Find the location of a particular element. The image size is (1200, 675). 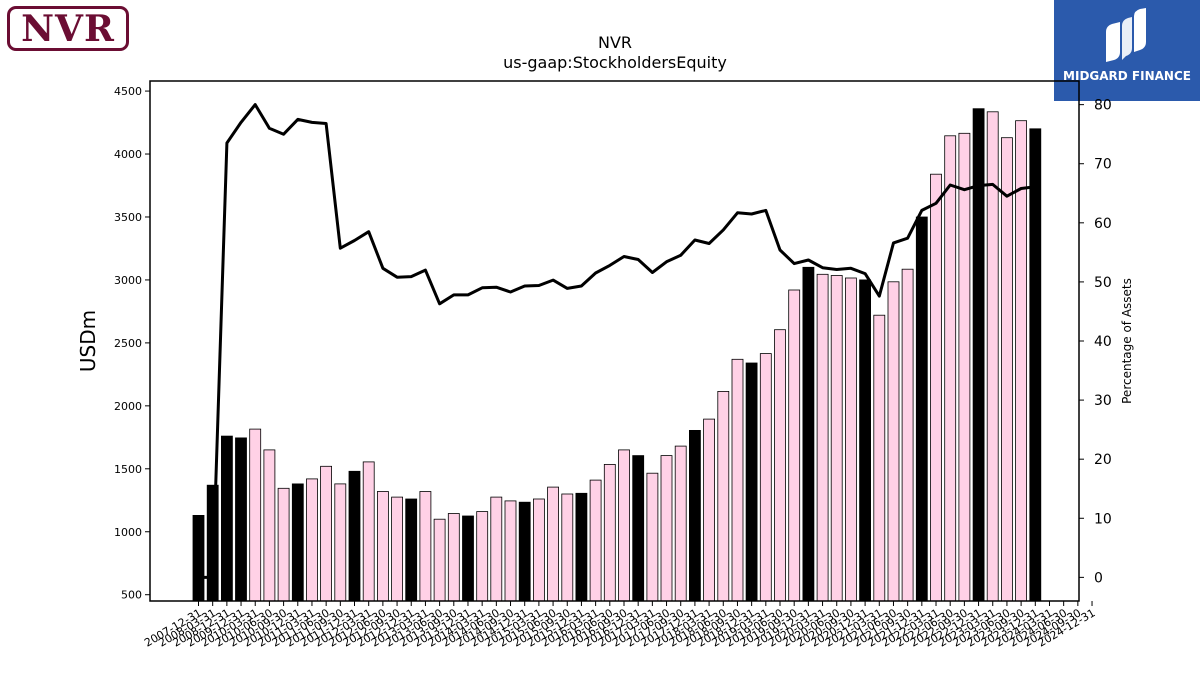

chart-subtitle: us-gaap:StockholdersEquity is located at coordinates (615, 62).